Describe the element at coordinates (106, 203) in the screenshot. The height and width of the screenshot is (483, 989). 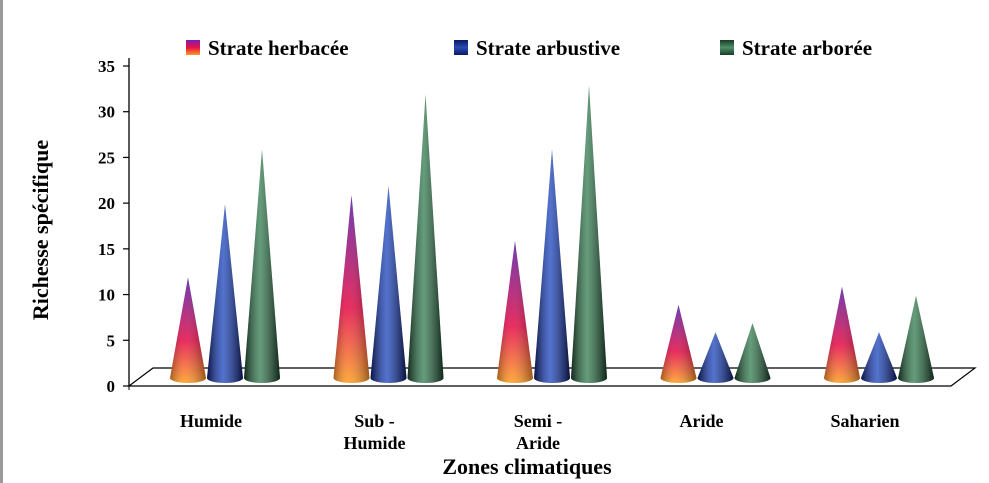
I see `y-tick-label: 20` at that location.